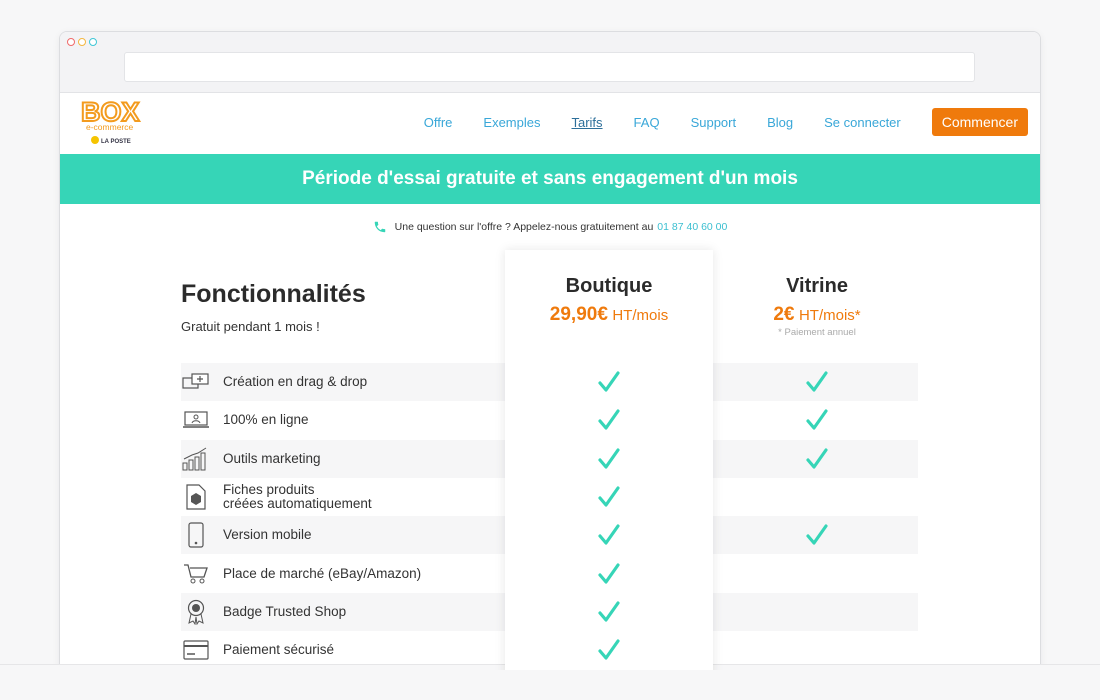 The height and width of the screenshot is (700, 1100). What do you see at coordinates (196, 382) in the screenshot?
I see `drag-drop-icon` at bounding box center [196, 382].